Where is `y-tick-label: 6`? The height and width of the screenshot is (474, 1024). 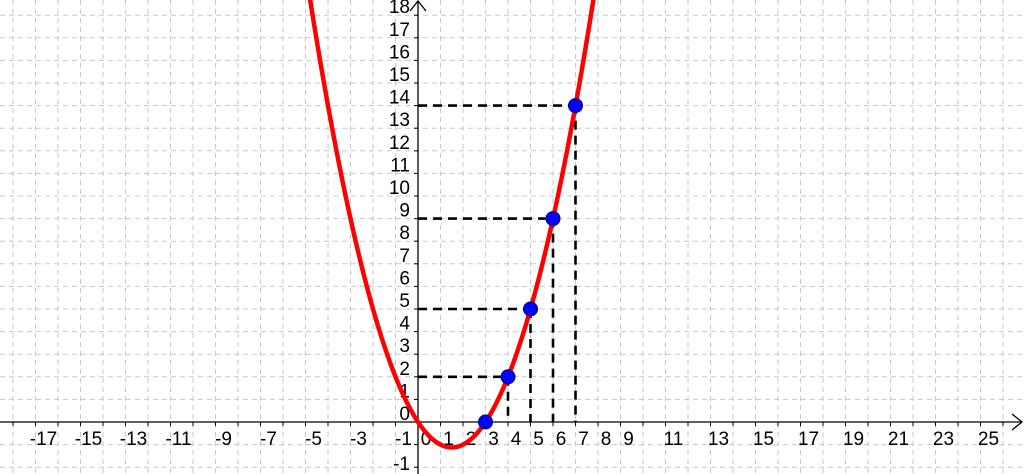
y-tick-label: 6 is located at coordinates (404, 278).